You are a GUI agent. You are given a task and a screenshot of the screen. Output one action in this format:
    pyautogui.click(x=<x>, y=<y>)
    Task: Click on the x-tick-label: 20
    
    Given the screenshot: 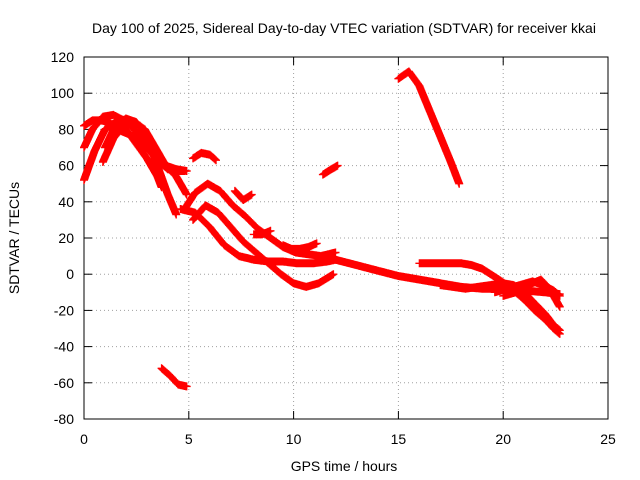 What is the action you would take?
    pyautogui.click(x=503, y=439)
    